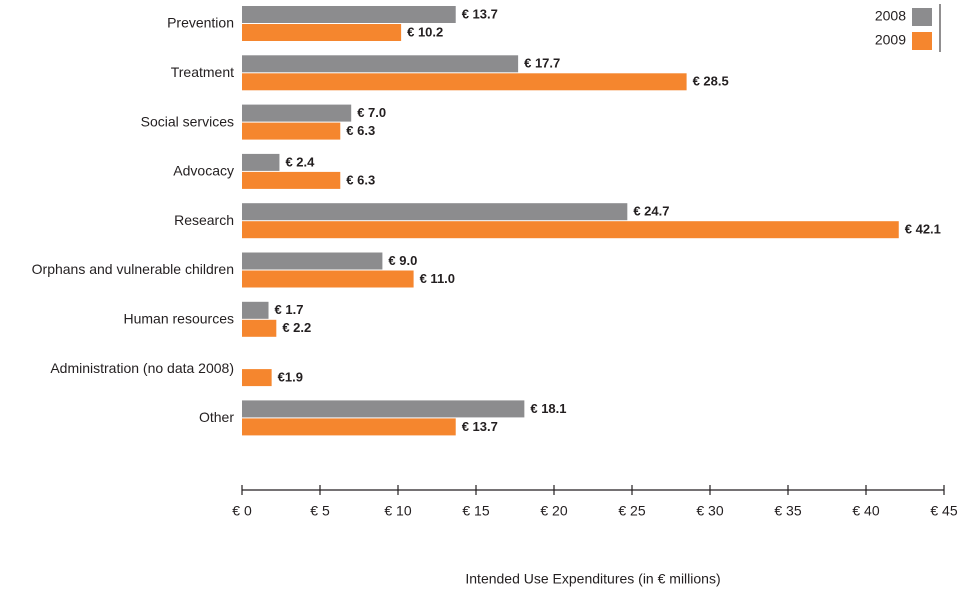 The height and width of the screenshot is (602, 969). I want to click on y-tick-label: Human resources, so click(179, 319).